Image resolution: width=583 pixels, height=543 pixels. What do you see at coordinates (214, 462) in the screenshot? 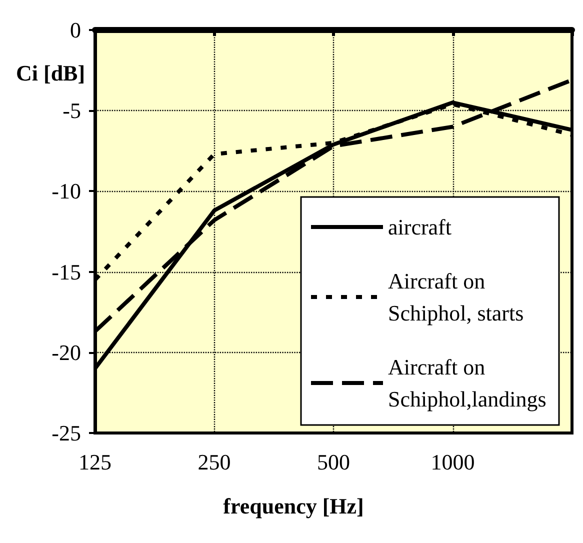
I see `x-tick-label: 250` at bounding box center [214, 462].